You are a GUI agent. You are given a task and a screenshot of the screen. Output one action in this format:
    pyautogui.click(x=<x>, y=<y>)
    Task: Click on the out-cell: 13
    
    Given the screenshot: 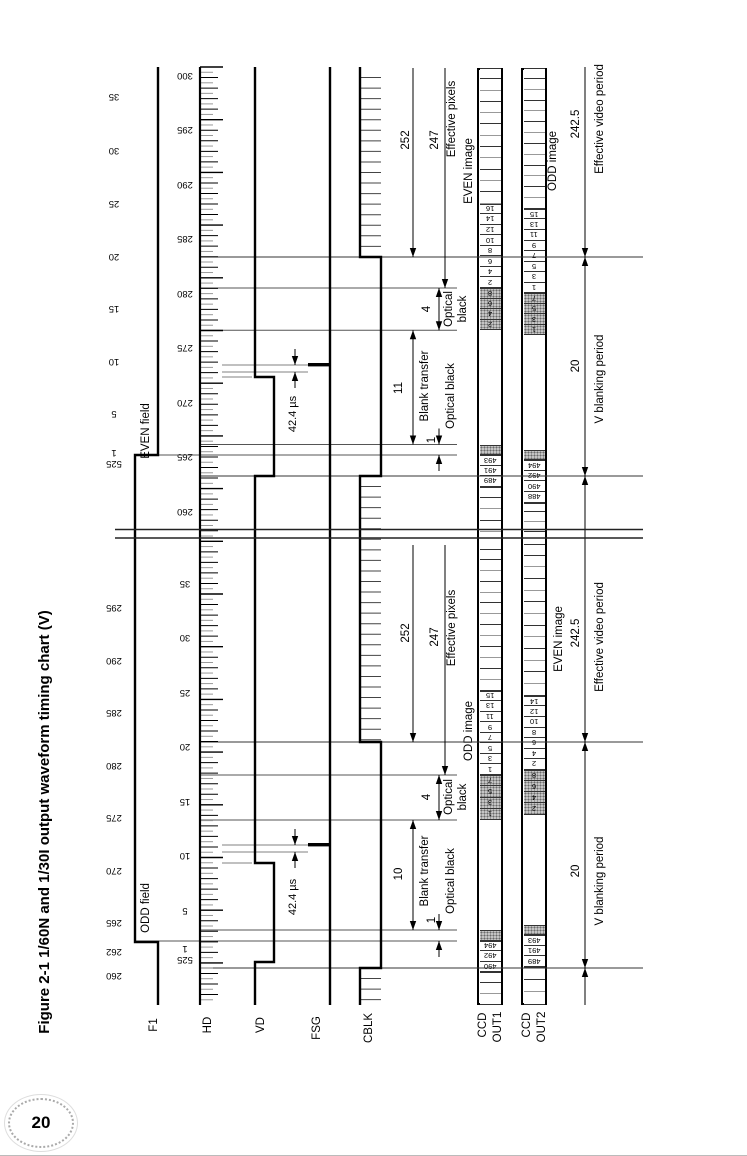 What is the action you would take?
    pyautogui.click(x=490, y=706)
    